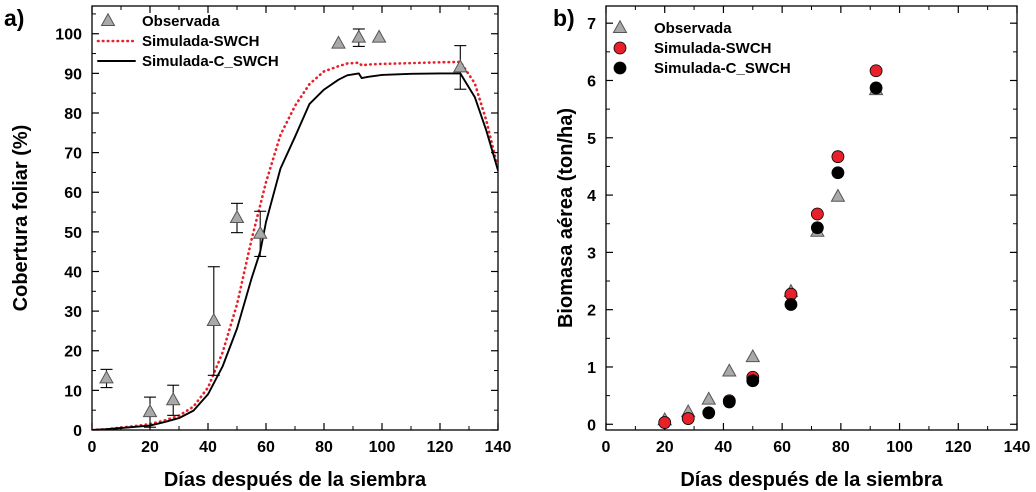  I want to click on y-tick-label: 60, so click(73, 193).